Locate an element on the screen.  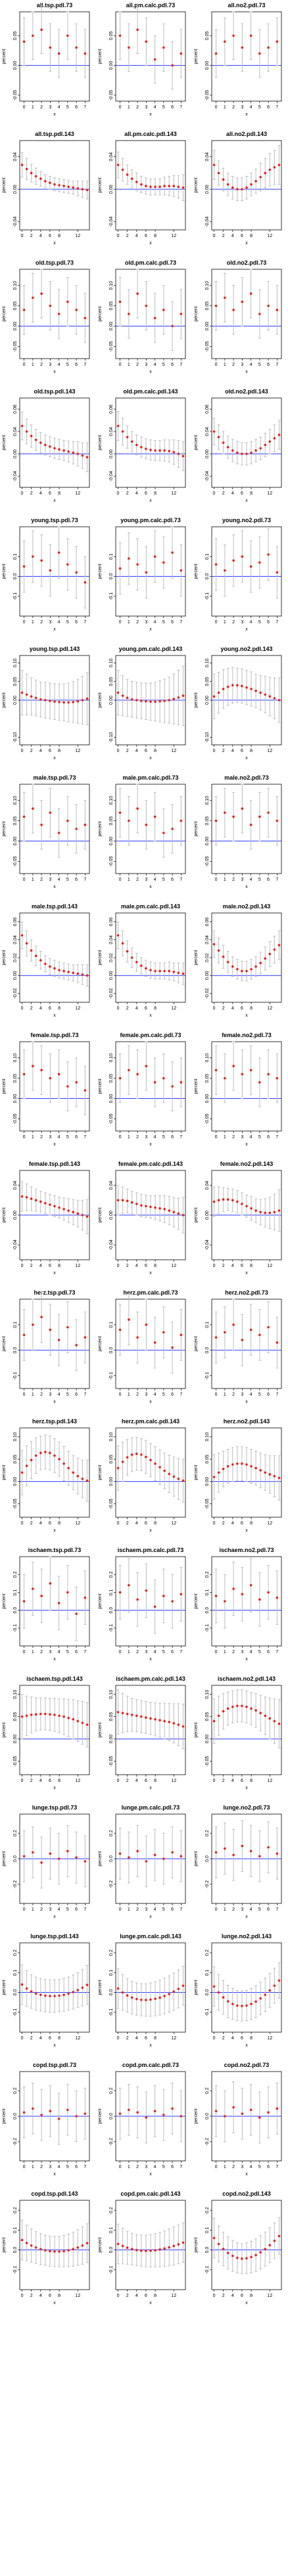
y-tick-label: 0.05 is located at coordinates (15, 1078).